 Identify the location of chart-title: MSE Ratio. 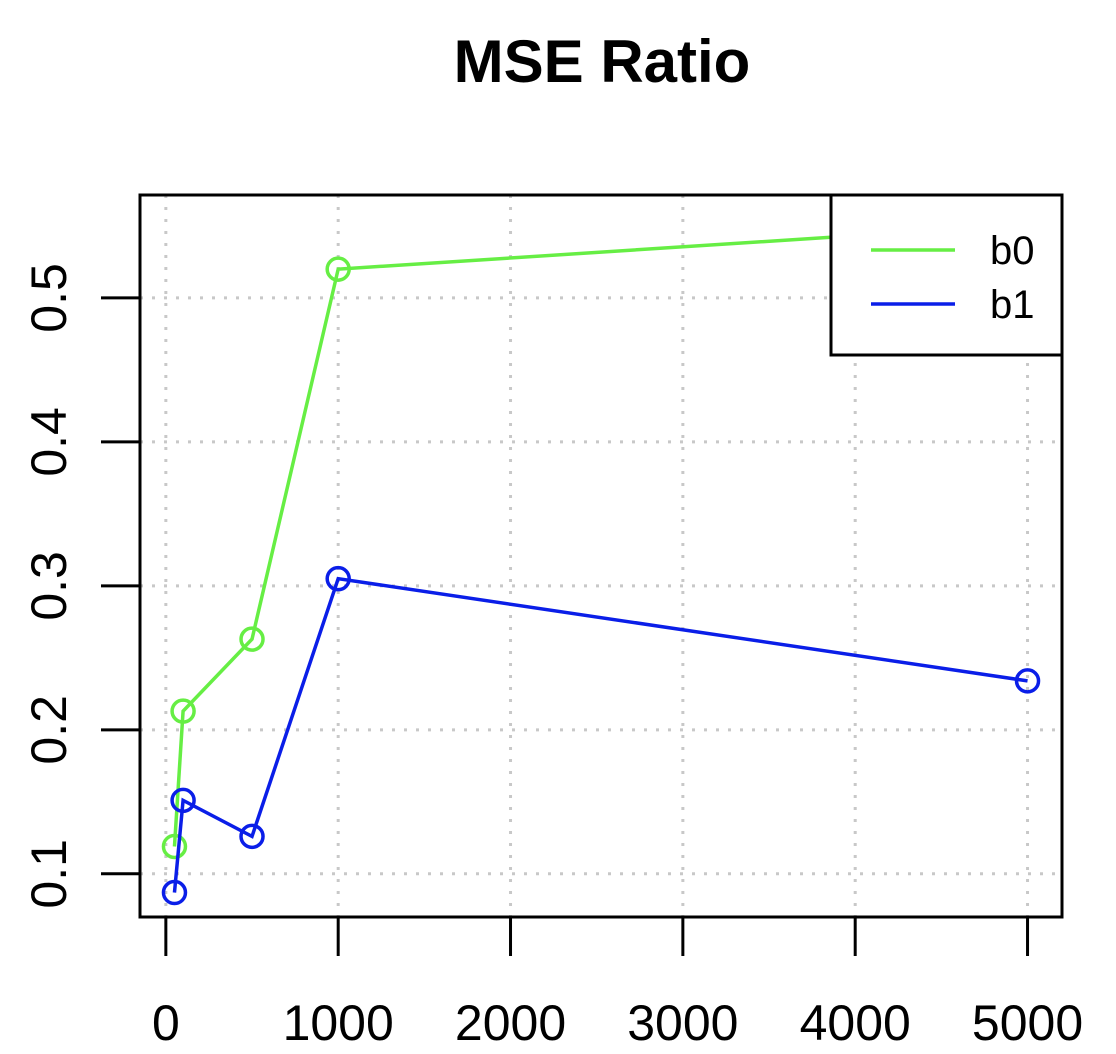
(602, 61).